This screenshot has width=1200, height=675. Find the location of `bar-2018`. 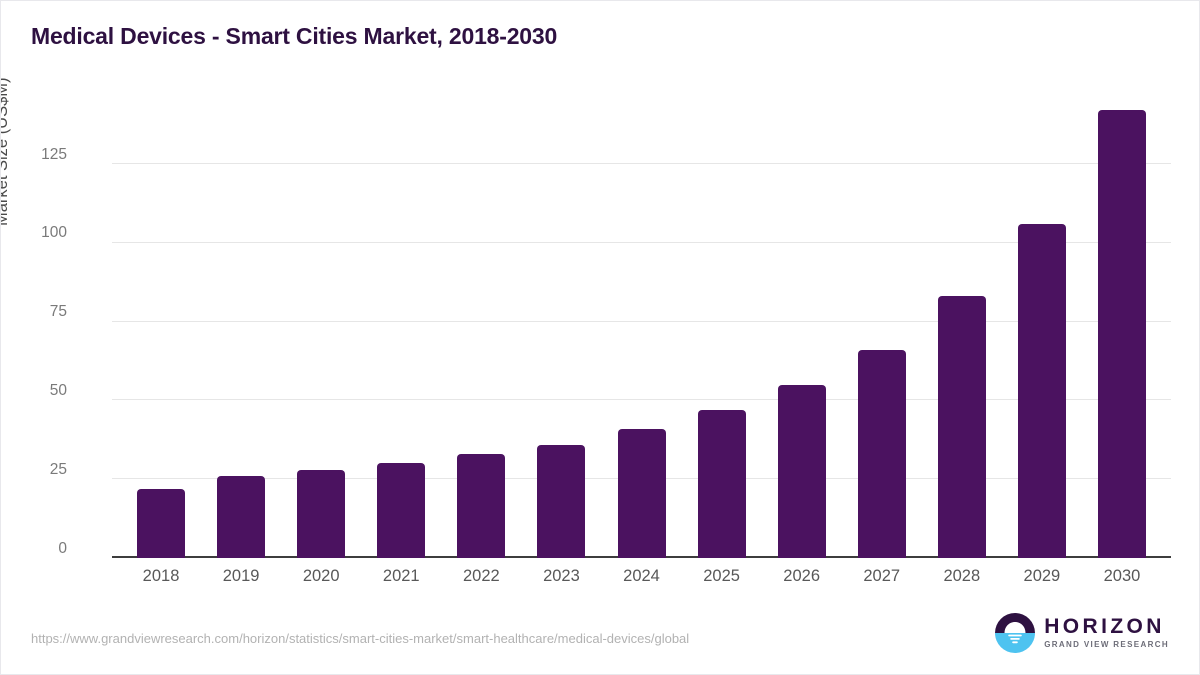

bar-2018 is located at coordinates (161, 523).